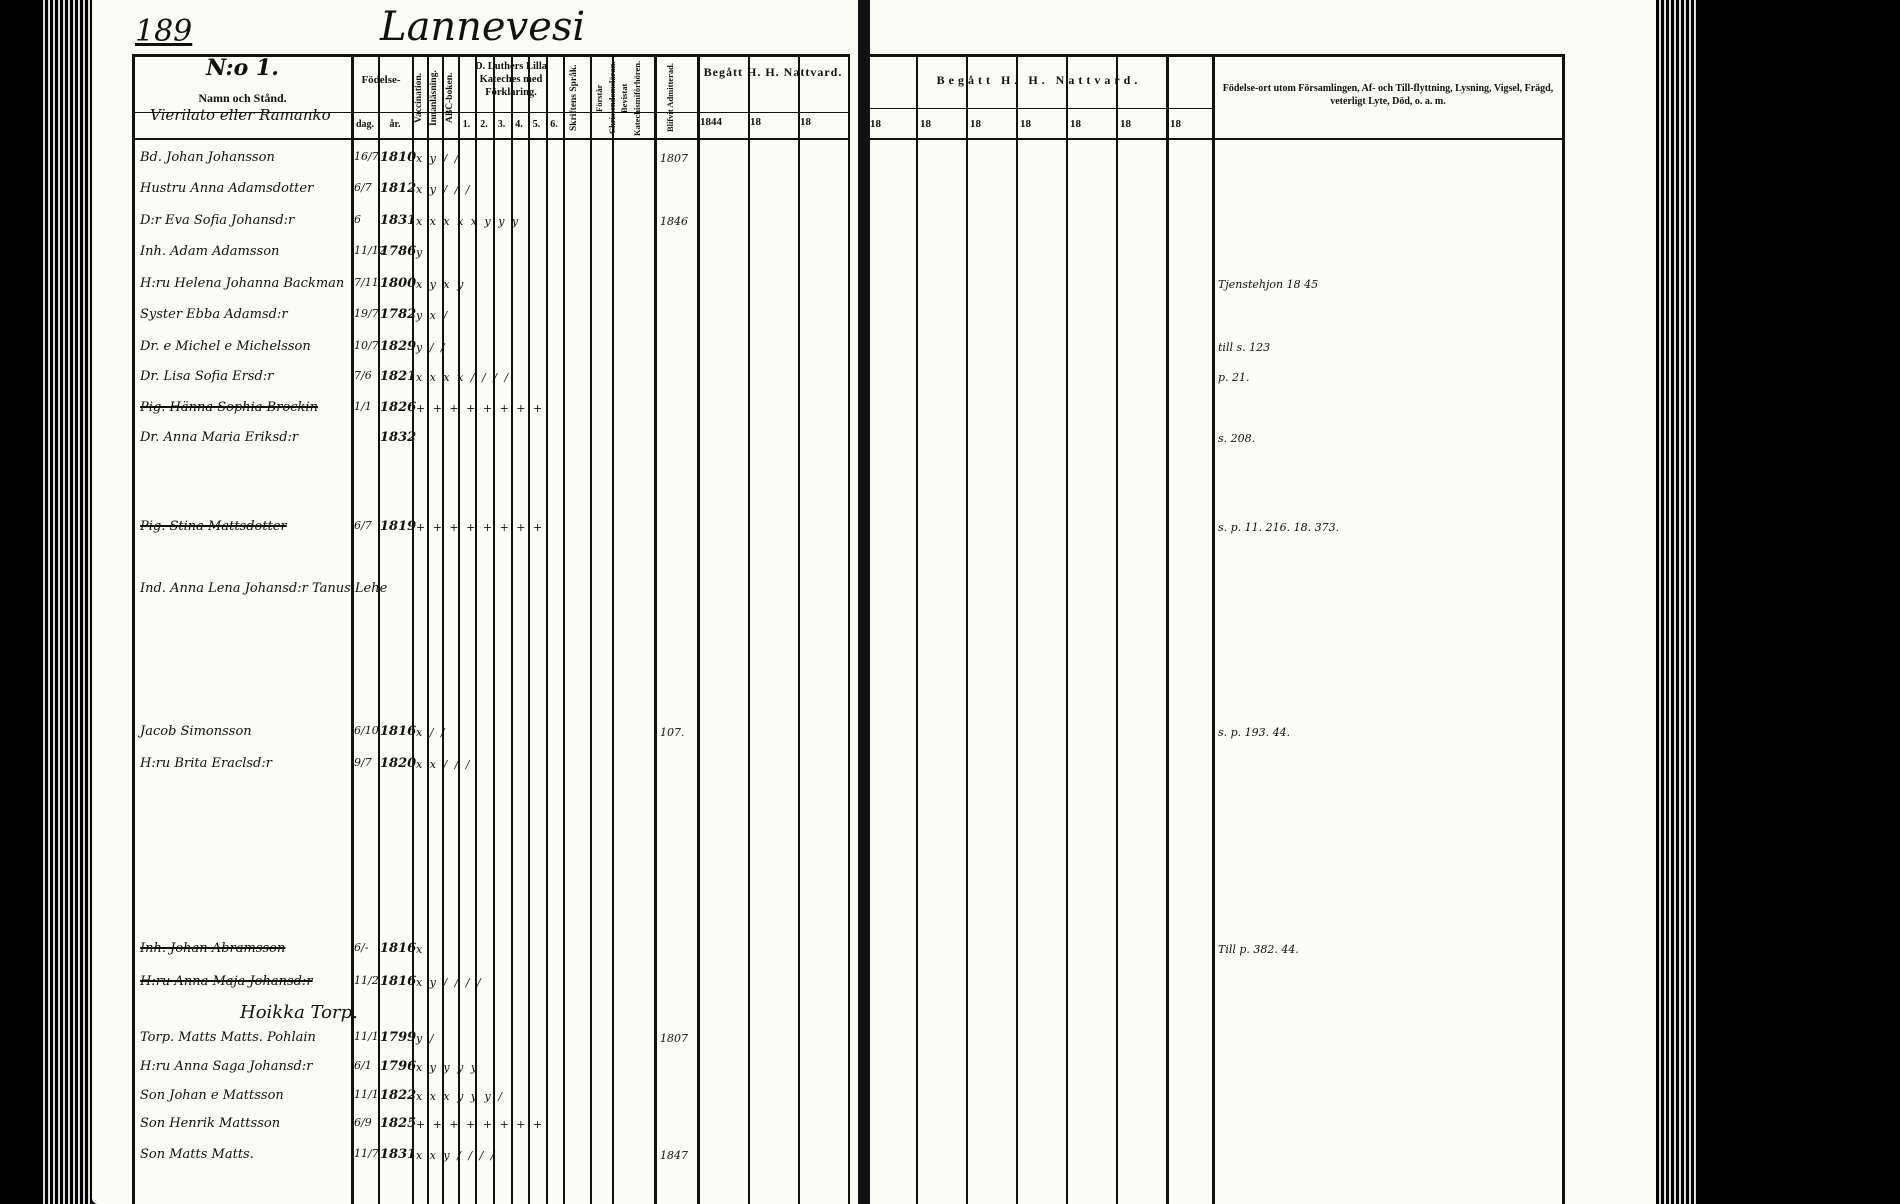  Describe the element at coordinates (217, 220) in the screenshot. I see `person-name: D:r Eva Sofia Johansd:r` at that location.